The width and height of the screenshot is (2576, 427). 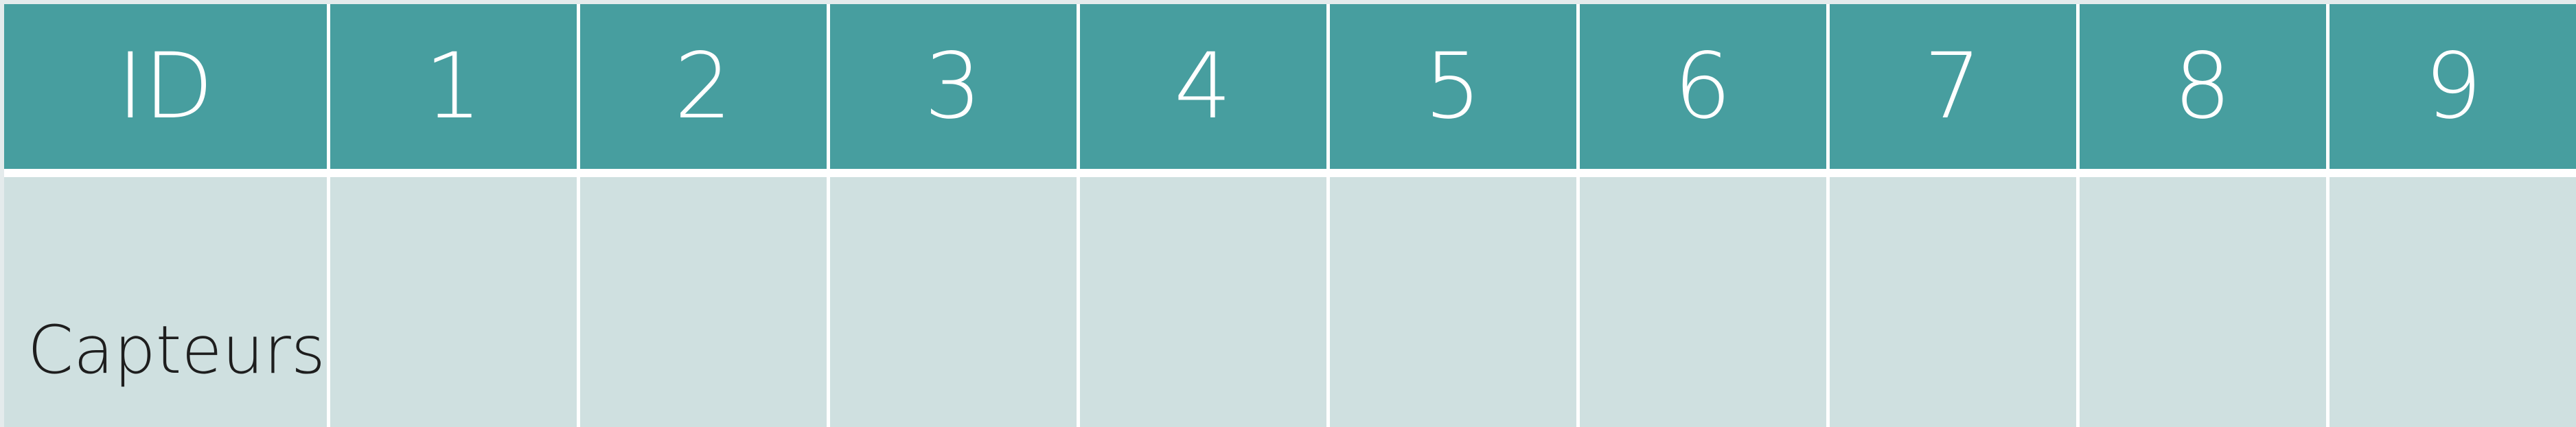 What do you see at coordinates (167, 91) in the screenshot?
I see `header-cell-id: ID` at bounding box center [167, 91].